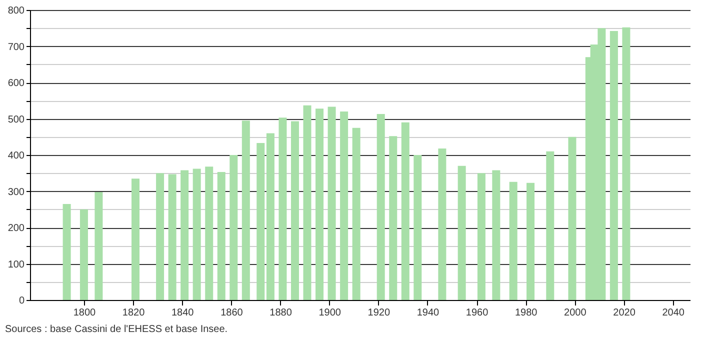 The width and height of the screenshot is (710, 340). Describe the element at coordinates (134, 313) in the screenshot. I see `x-tick-label: 1820` at that location.